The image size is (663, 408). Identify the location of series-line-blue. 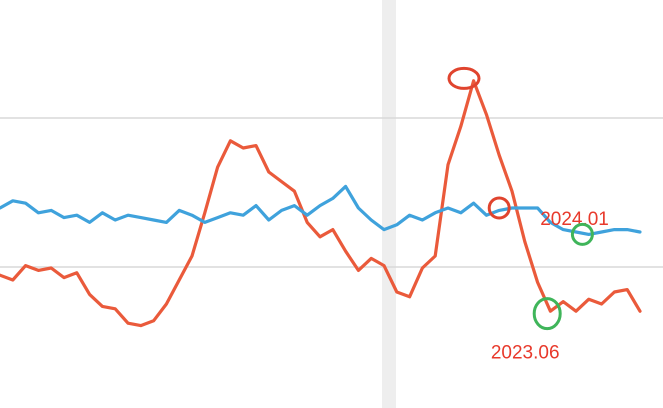
(321, 210).